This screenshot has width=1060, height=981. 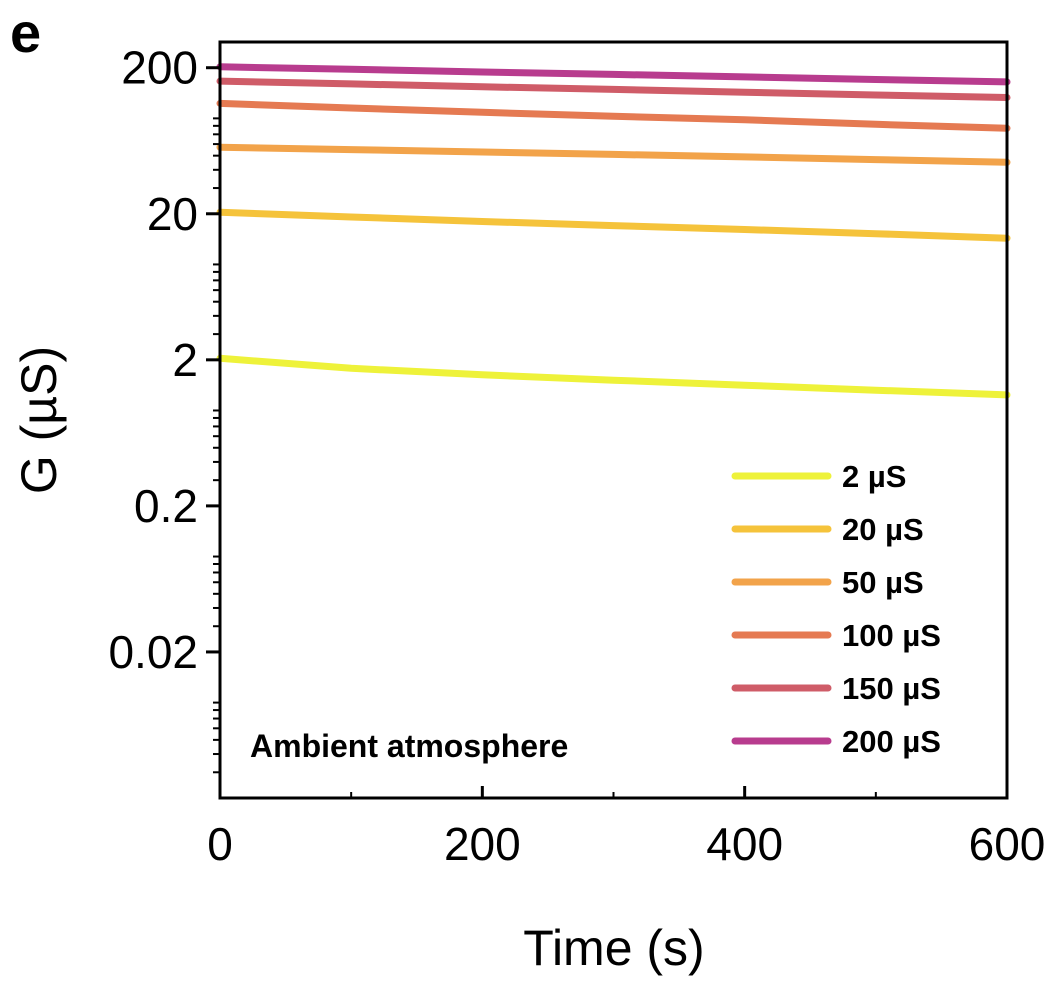 I want to click on y-tick-label: 2, so click(x=185, y=360).